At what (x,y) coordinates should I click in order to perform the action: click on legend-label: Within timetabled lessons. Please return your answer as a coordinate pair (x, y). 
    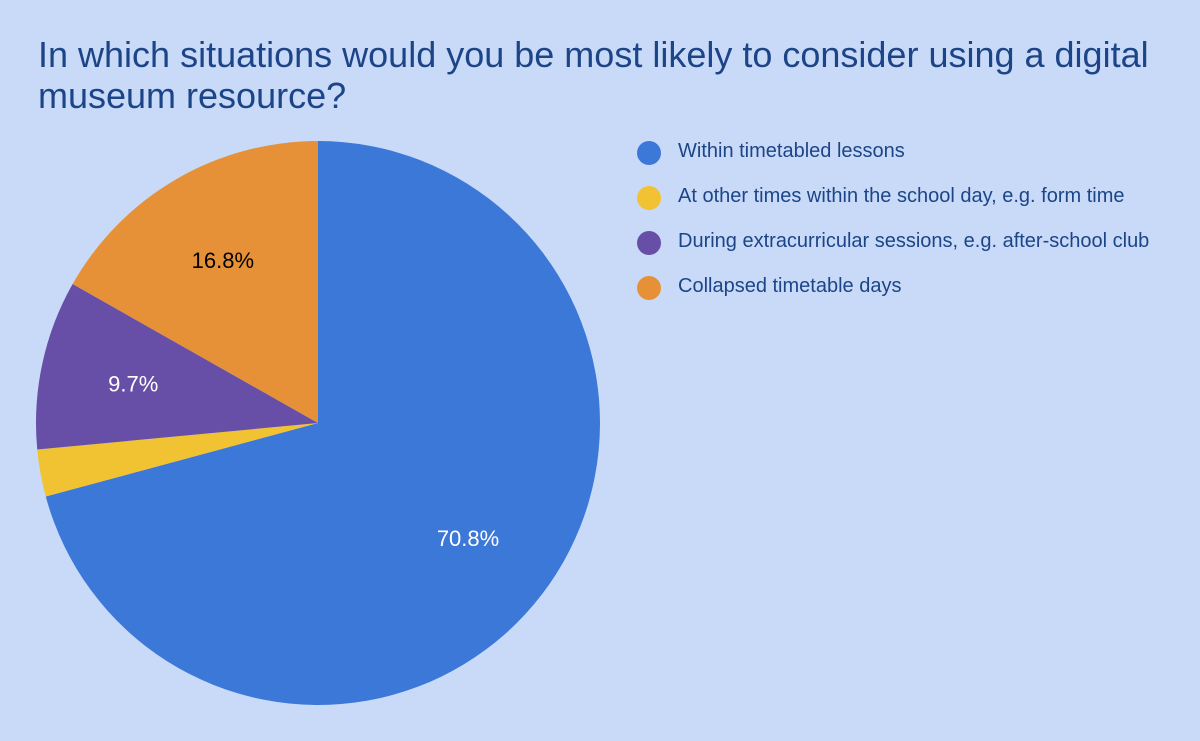
    Looking at the image, I should click on (791, 151).